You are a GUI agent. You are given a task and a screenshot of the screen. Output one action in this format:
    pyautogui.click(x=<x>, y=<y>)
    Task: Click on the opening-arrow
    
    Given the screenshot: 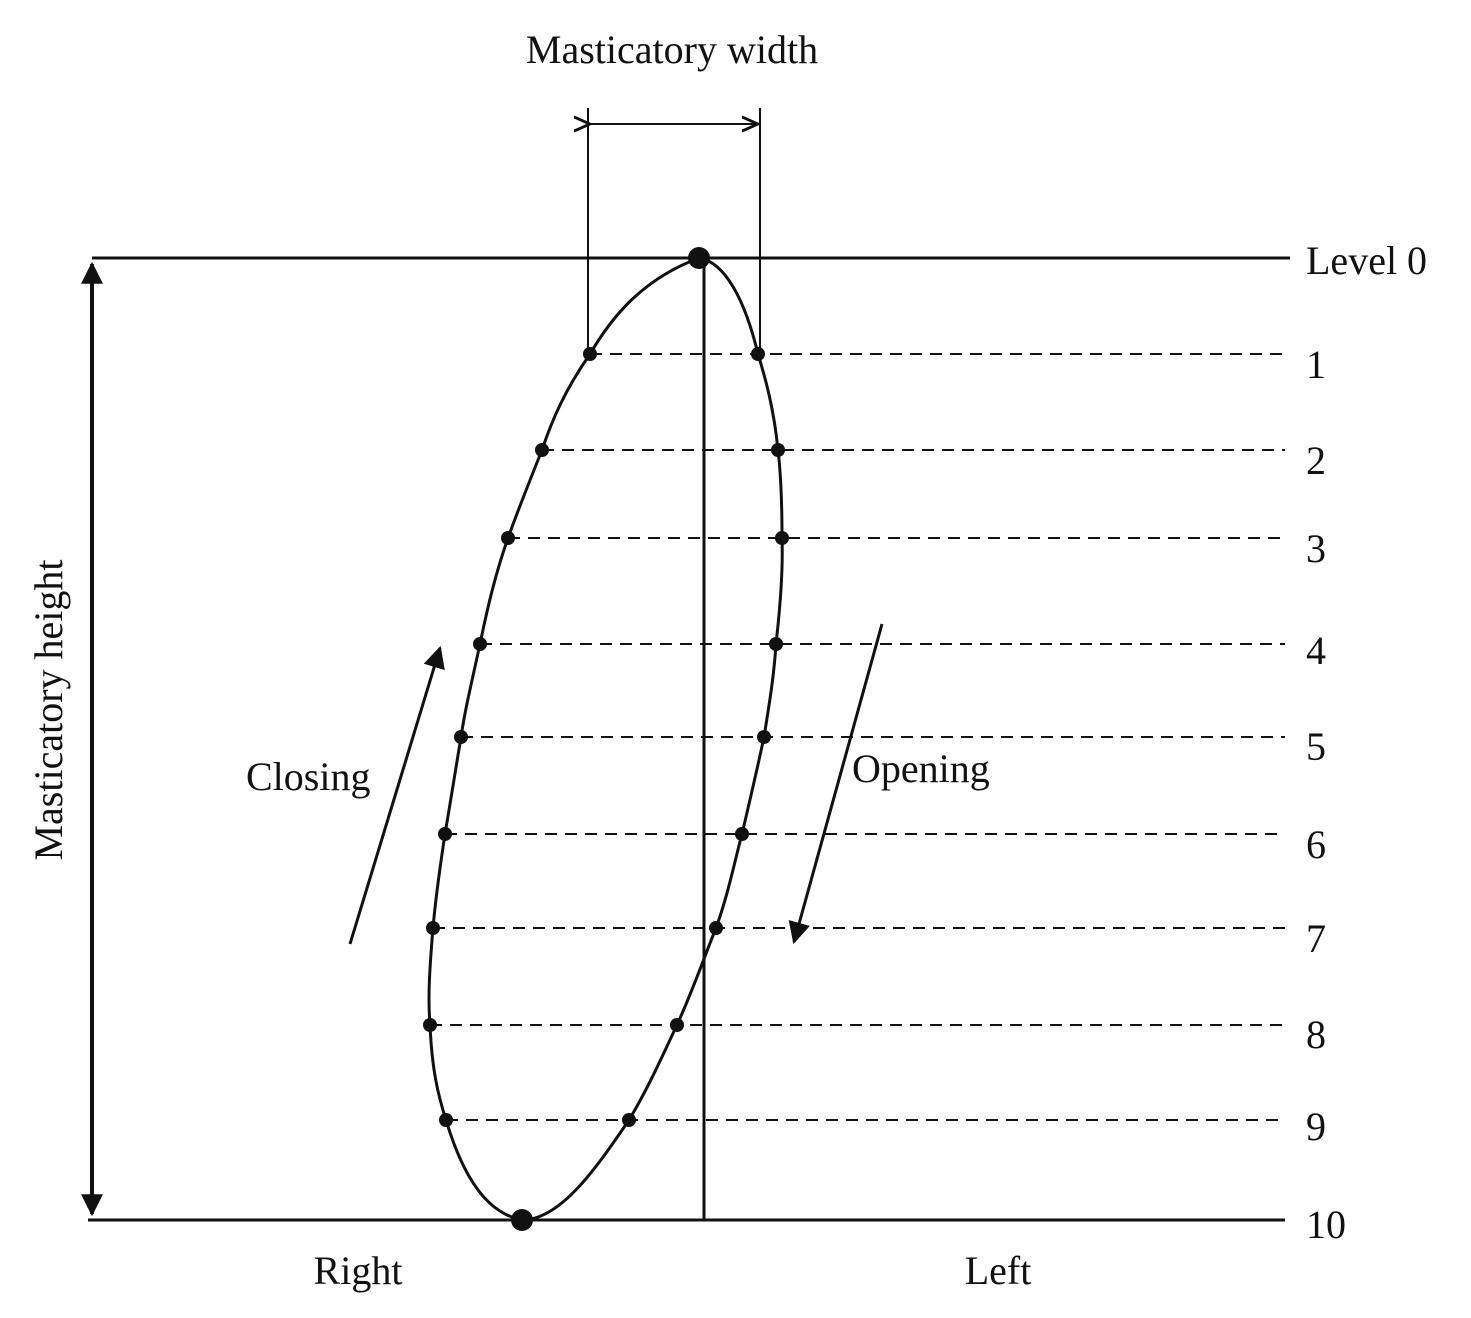 What is the action you would take?
    pyautogui.click(x=836, y=784)
    